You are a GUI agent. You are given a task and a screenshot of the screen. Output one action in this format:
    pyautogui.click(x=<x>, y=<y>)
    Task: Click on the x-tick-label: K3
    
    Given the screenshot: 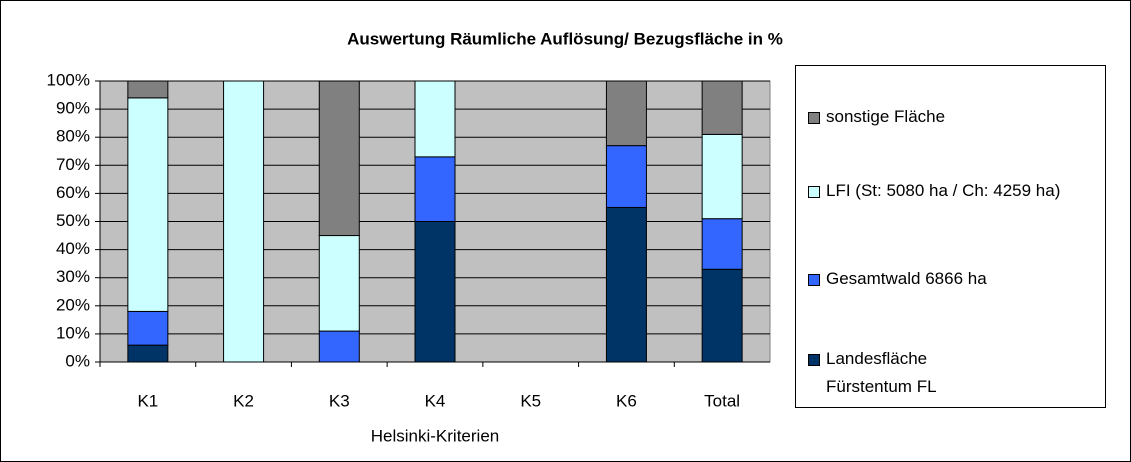 What is the action you would take?
    pyautogui.click(x=339, y=400)
    